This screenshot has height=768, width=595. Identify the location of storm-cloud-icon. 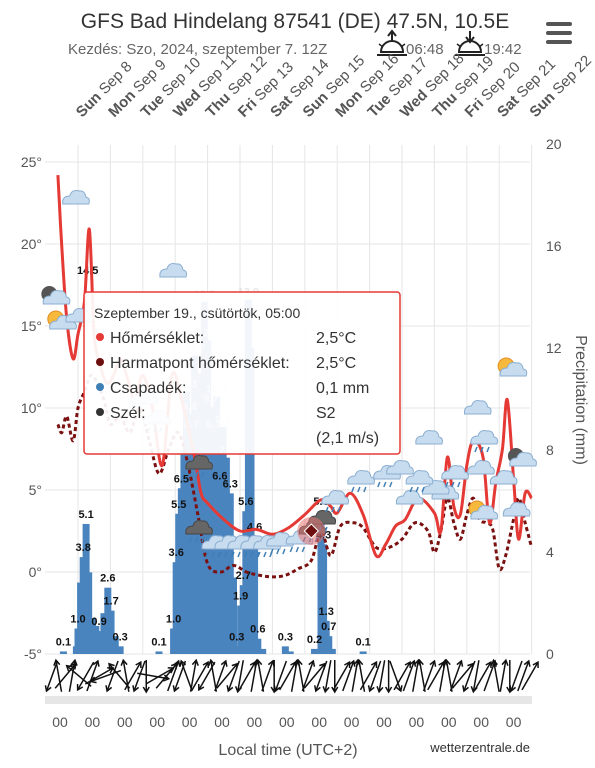
(199, 531).